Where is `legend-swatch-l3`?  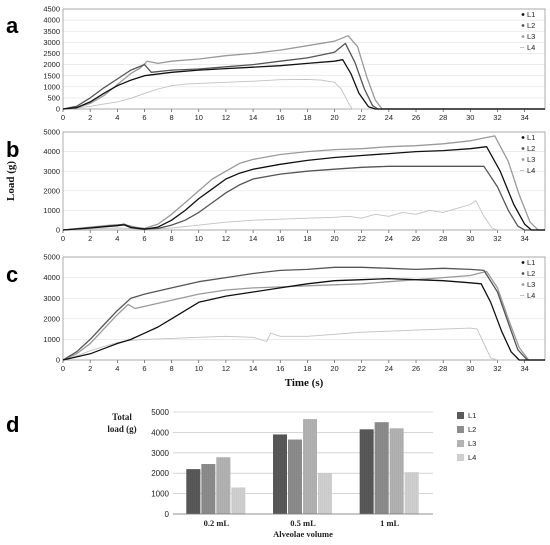
legend-swatch-l3 is located at coordinates (460, 443).